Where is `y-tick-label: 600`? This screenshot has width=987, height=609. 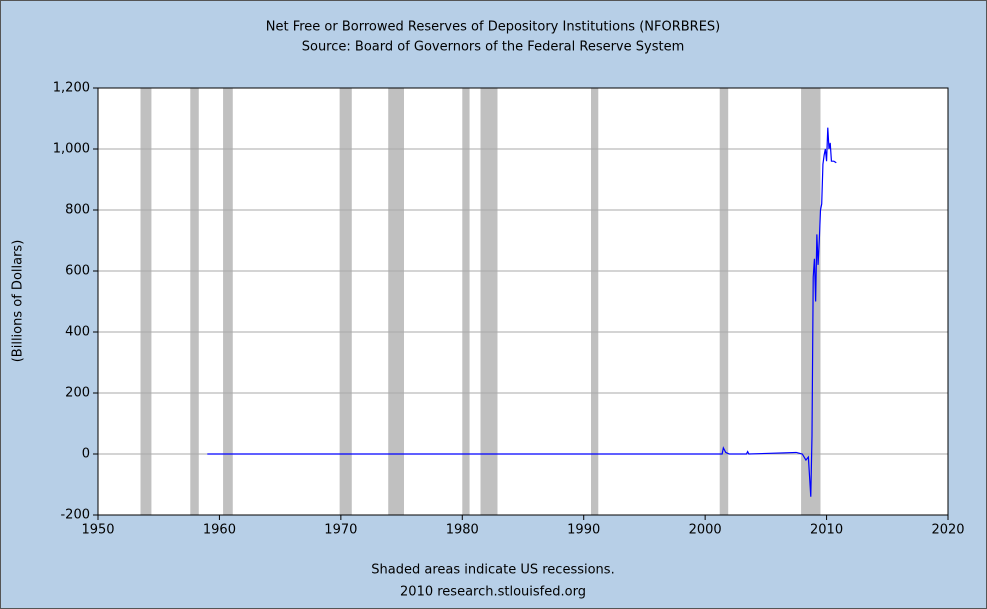 y-tick-label: 600 is located at coordinates (77, 271).